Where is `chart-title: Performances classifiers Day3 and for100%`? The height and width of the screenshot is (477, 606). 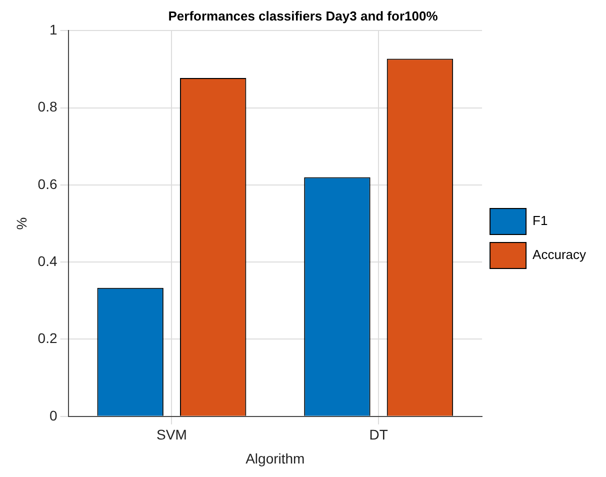 chart-title: Performances classifiers Day3 and for100% is located at coordinates (303, 16).